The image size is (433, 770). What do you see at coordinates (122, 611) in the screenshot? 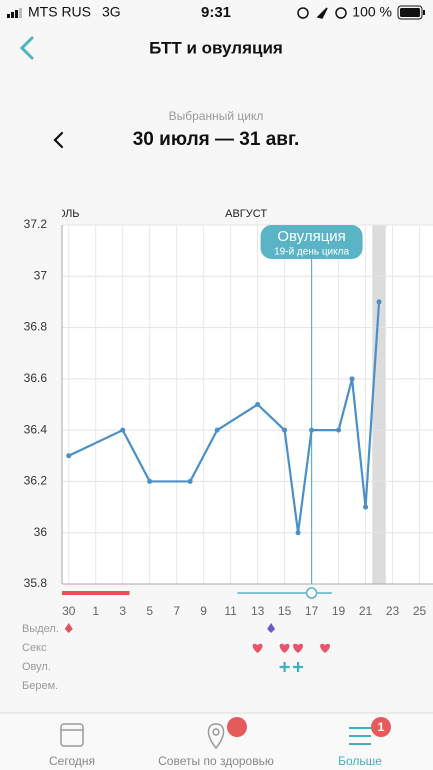
I see `x-tick-label: 3` at bounding box center [122, 611].